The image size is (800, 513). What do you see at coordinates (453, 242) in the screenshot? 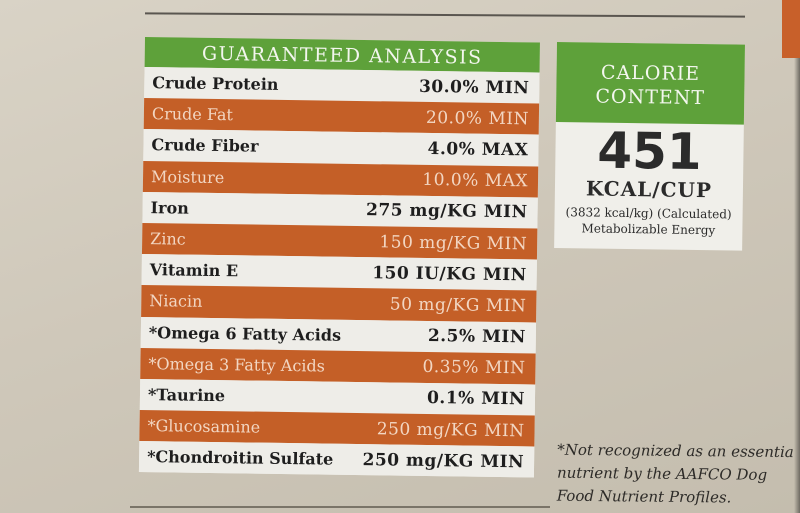
I see `nutrient-value: 150 mg/KG MIN` at bounding box center [453, 242].